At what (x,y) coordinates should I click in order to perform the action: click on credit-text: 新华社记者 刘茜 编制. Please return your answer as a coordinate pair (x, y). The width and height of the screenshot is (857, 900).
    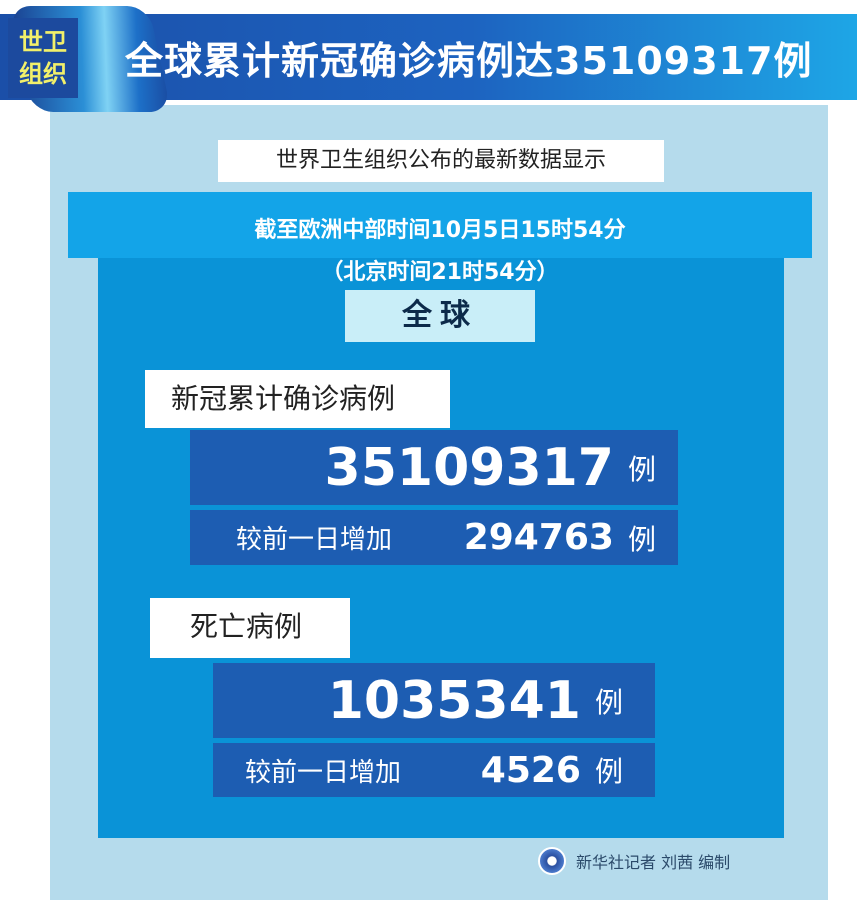
    Looking at the image, I should click on (653, 862).